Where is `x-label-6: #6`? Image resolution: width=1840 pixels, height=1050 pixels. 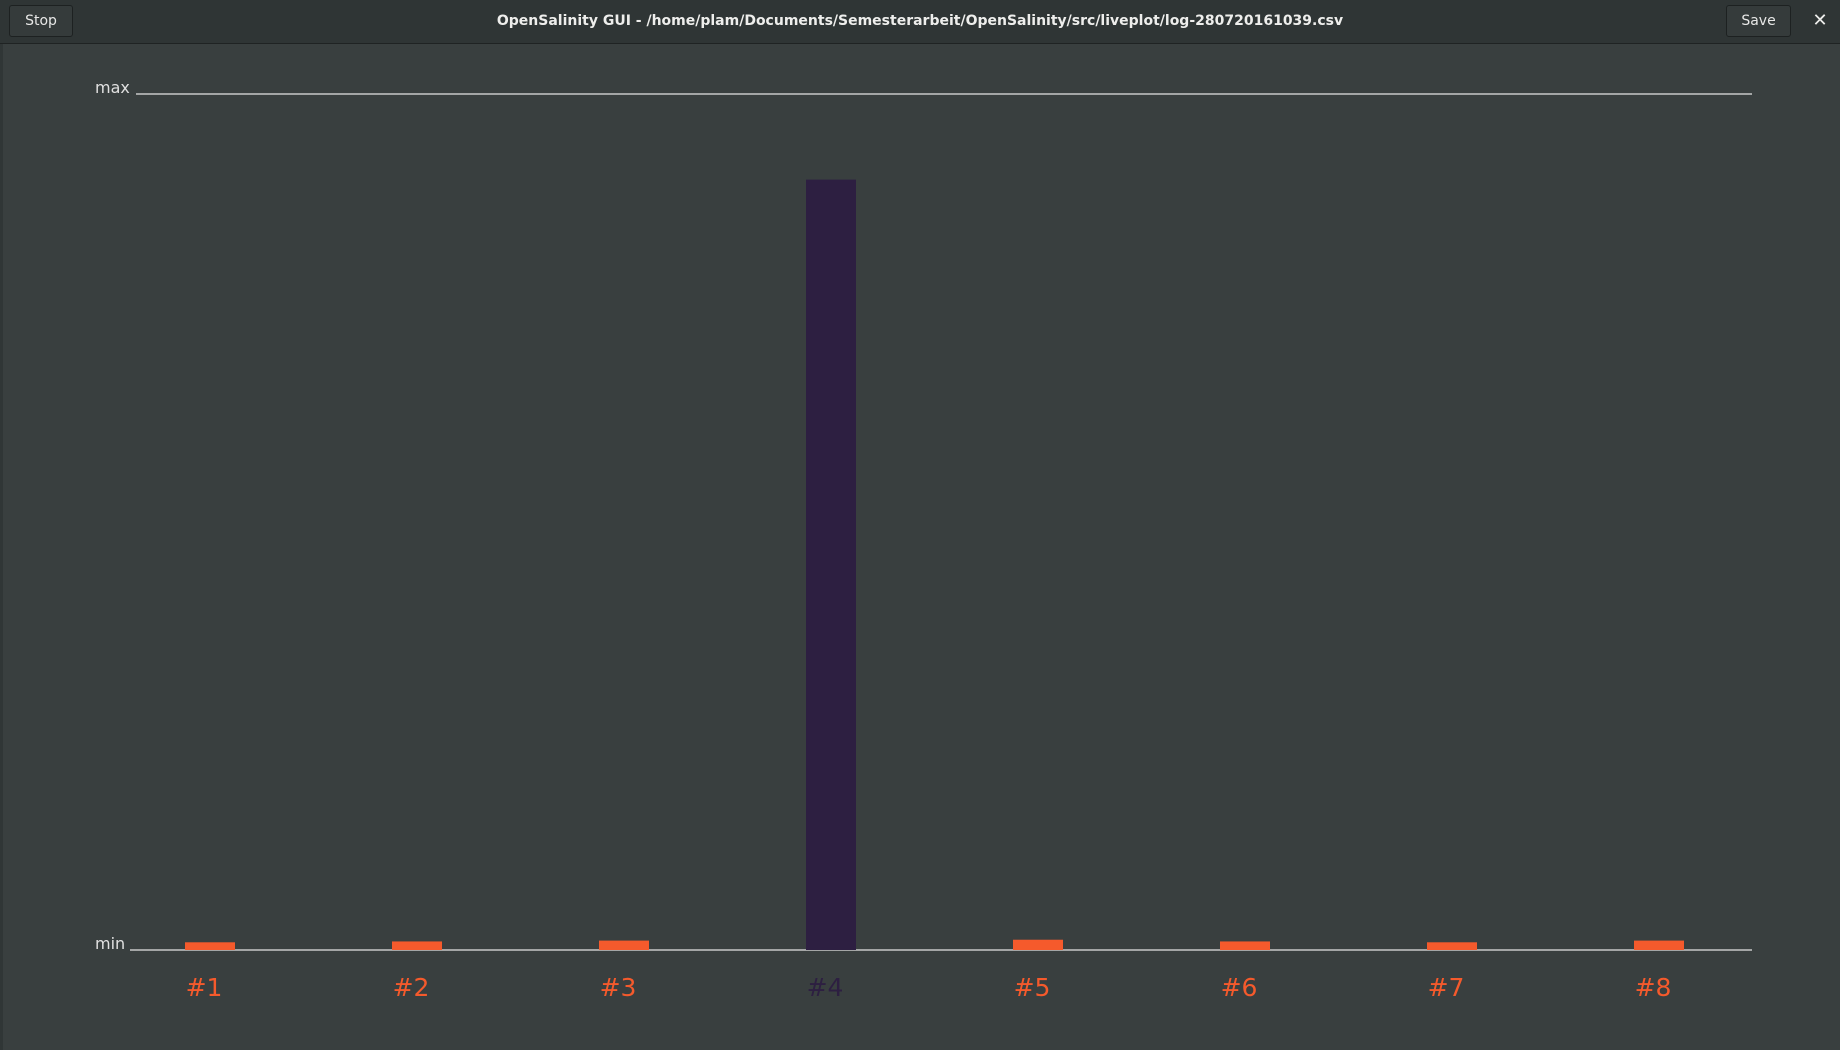
x-label-6: #6 is located at coordinates (1239, 987).